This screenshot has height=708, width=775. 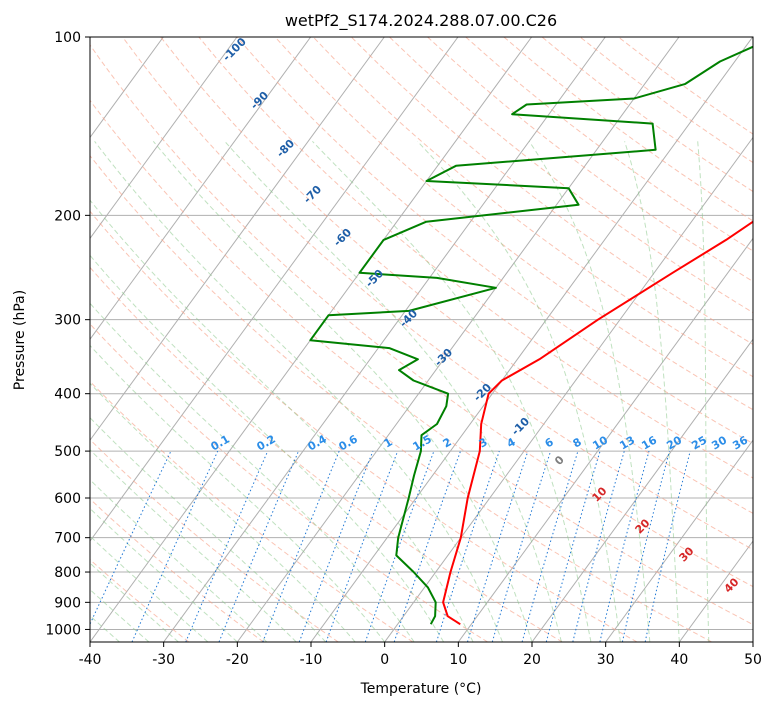 I want to click on y-tick-label: 400, so click(x=67, y=395).